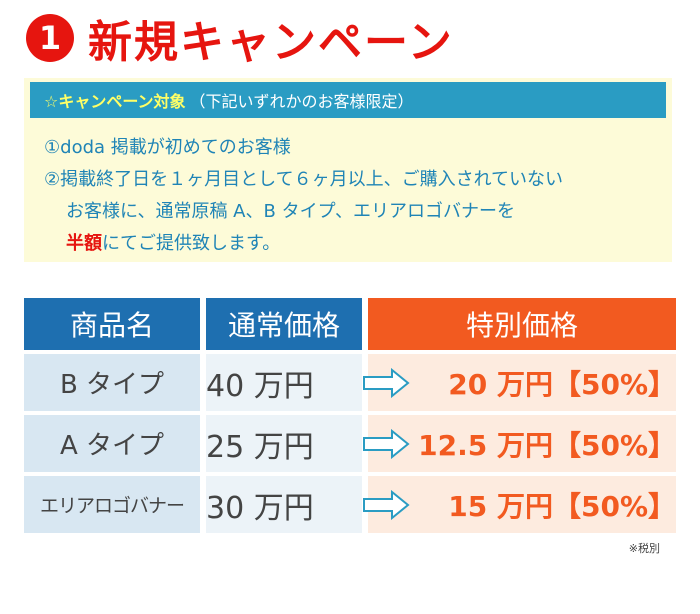 This screenshot has height=614, width=700. I want to click on condition-item-2-cont: お客様に、通常原稿 A、B タイプ、エリアロゴバナーを, so click(291, 211).